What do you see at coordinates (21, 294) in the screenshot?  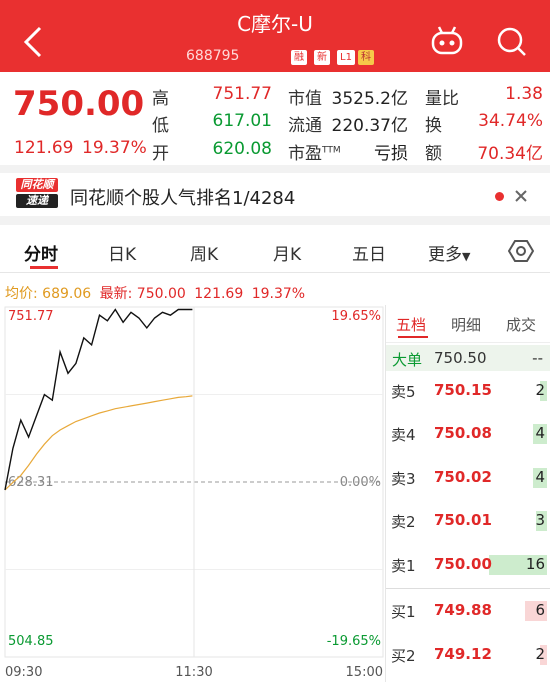 I see `avg-label: 均价:` at bounding box center [21, 294].